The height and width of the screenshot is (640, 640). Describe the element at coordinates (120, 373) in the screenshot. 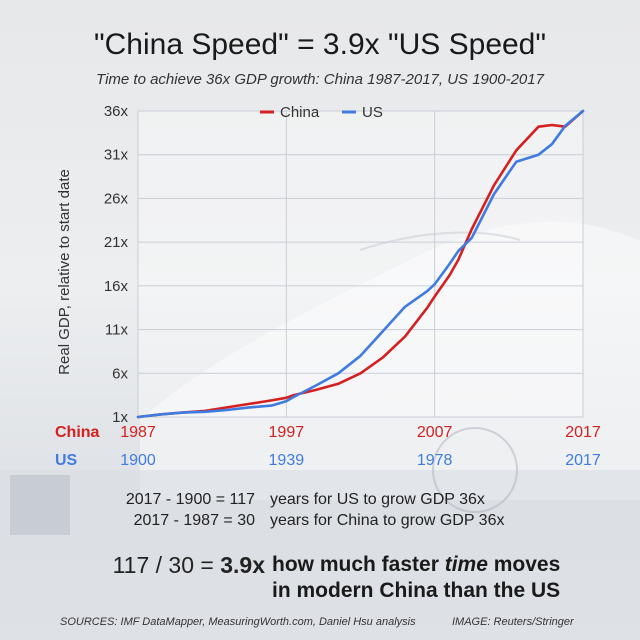

I see `y-tick-label: 6x` at that location.